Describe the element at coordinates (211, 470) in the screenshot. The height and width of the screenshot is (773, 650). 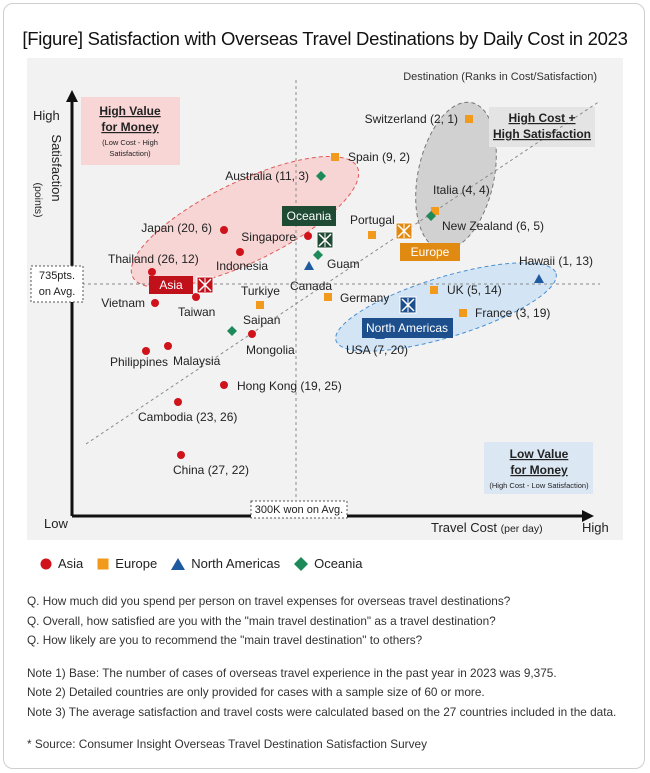
I see `china-label: China (27, 22)` at that location.